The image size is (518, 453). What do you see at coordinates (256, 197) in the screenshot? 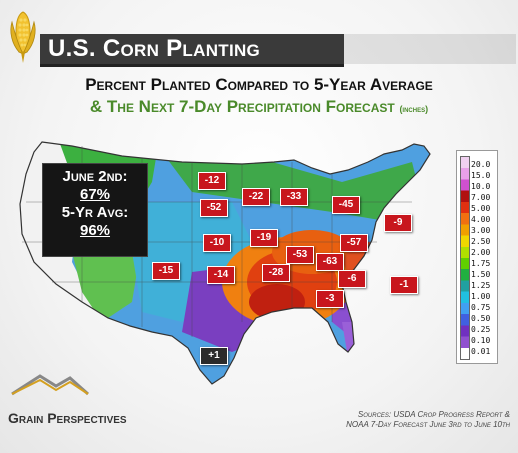
I see `state-badge: -22` at bounding box center [256, 197].